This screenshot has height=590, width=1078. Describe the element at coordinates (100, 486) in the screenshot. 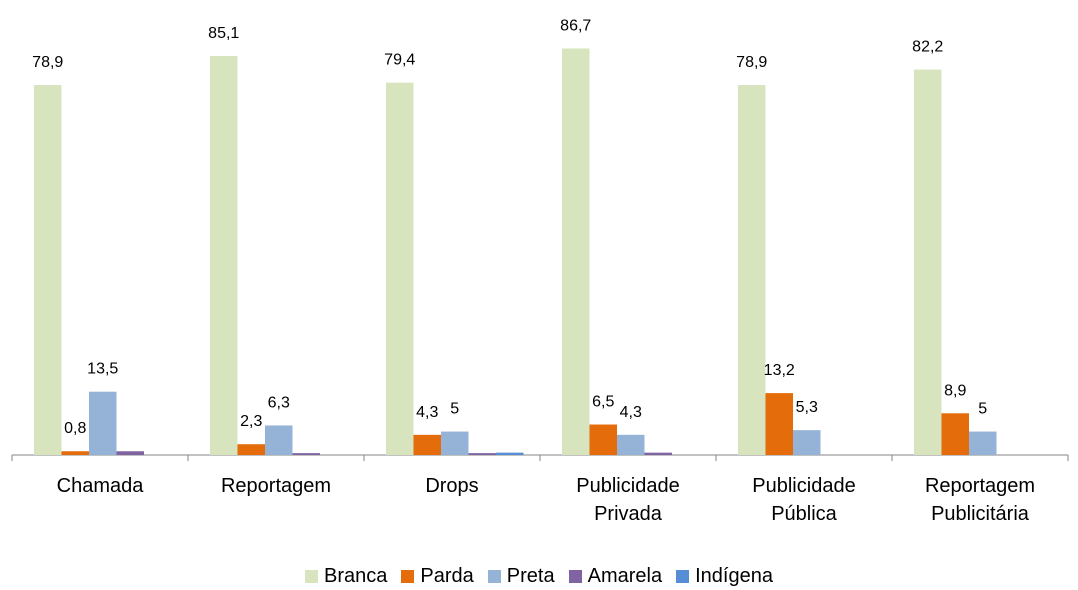

I see `x-tick-label: Chamada` at that location.